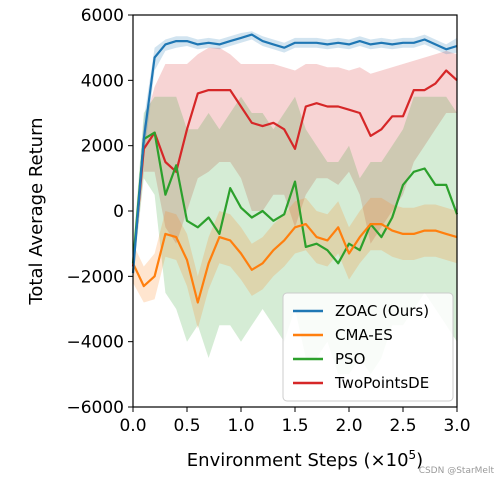  Describe the element at coordinates (381, 383) in the screenshot. I see `legend-label: TwoPointsDE` at that location.